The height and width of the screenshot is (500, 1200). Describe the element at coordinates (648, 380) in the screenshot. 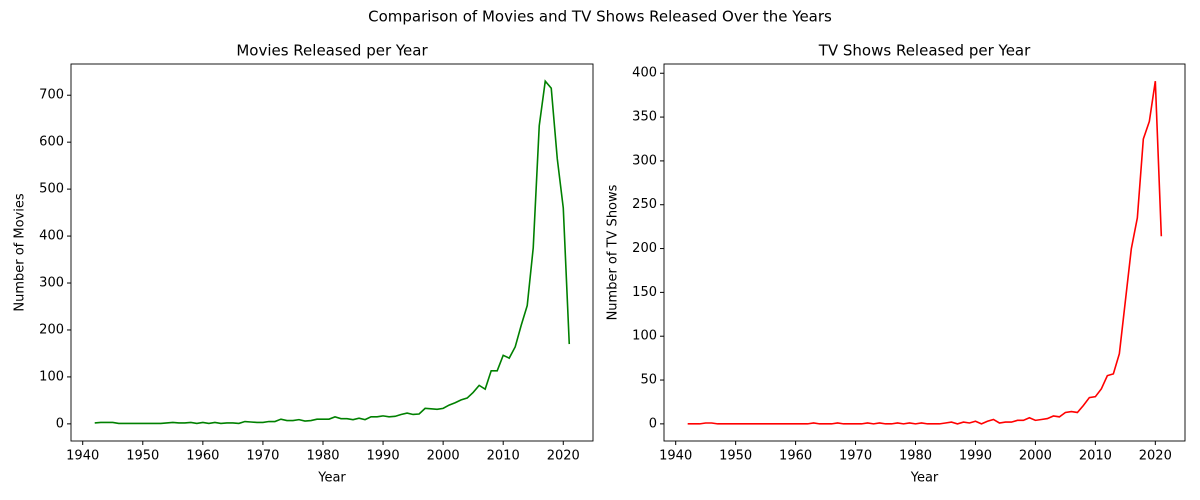

I see `y-tick-label: 50` at that location.